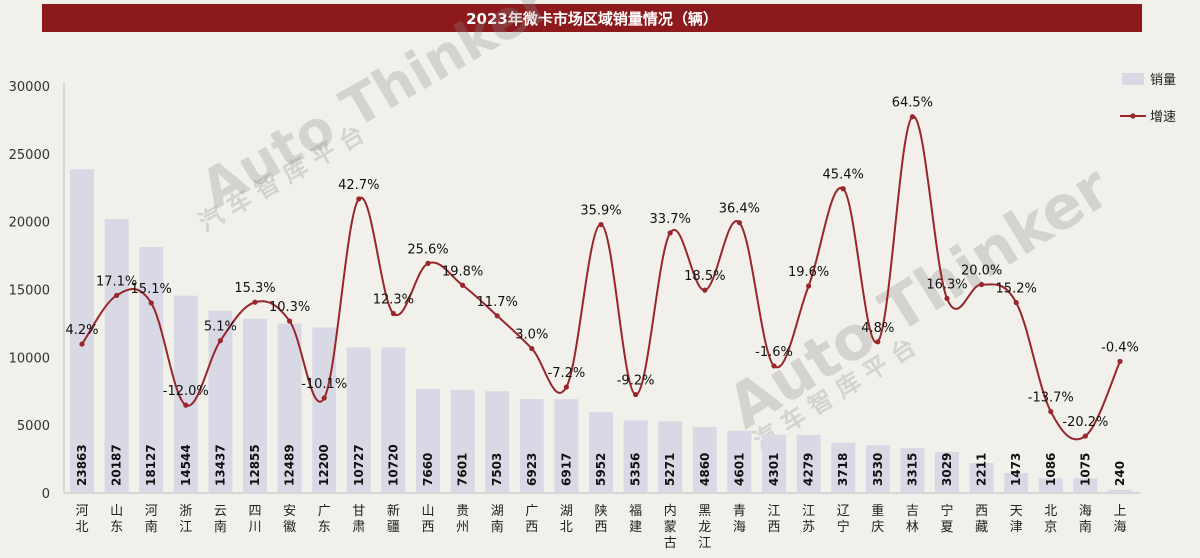  Describe the element at coordinates (636, 381) in the screenshot. I see `growth-label: -9.2%` at that location.